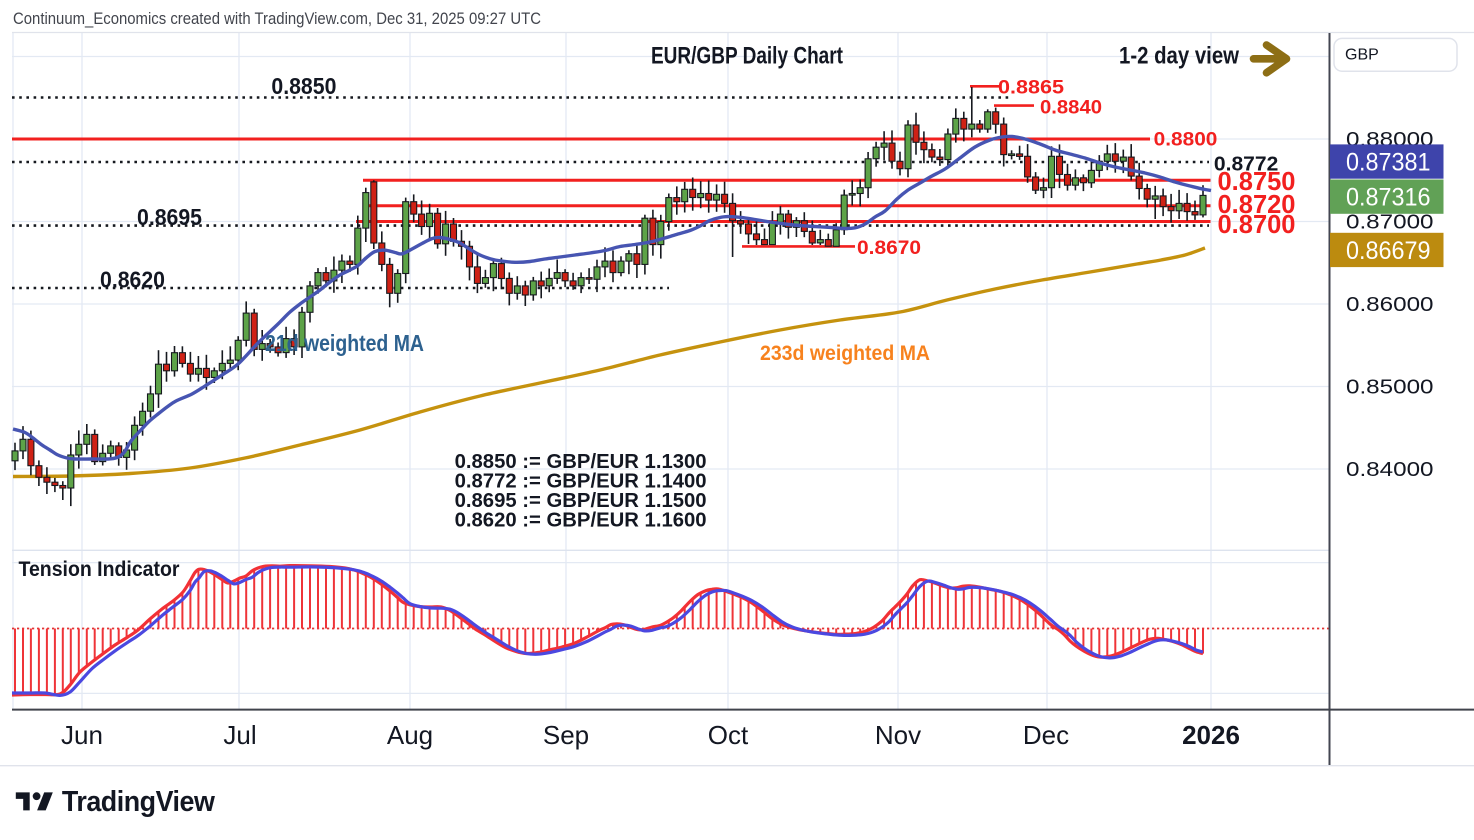  Describe the element at coordinates (1388, 162) in the screenshot. I see `svg-text: 0.87381` at that location.